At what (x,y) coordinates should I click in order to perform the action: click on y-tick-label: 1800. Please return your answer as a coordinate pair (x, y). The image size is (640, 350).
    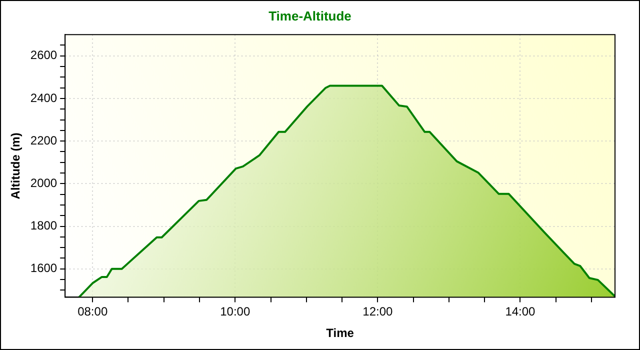
    Looking at the image, I should click on (44, 225).